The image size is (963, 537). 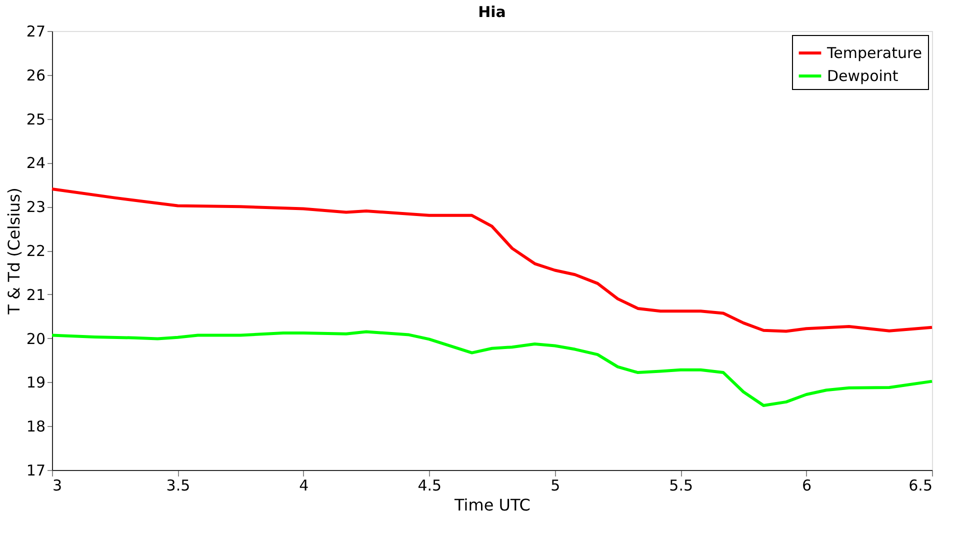 What do you see at coordinates (36, 471) in the screenshot?
I see `y-tick-label: 17` at bounding box center [36, 471].